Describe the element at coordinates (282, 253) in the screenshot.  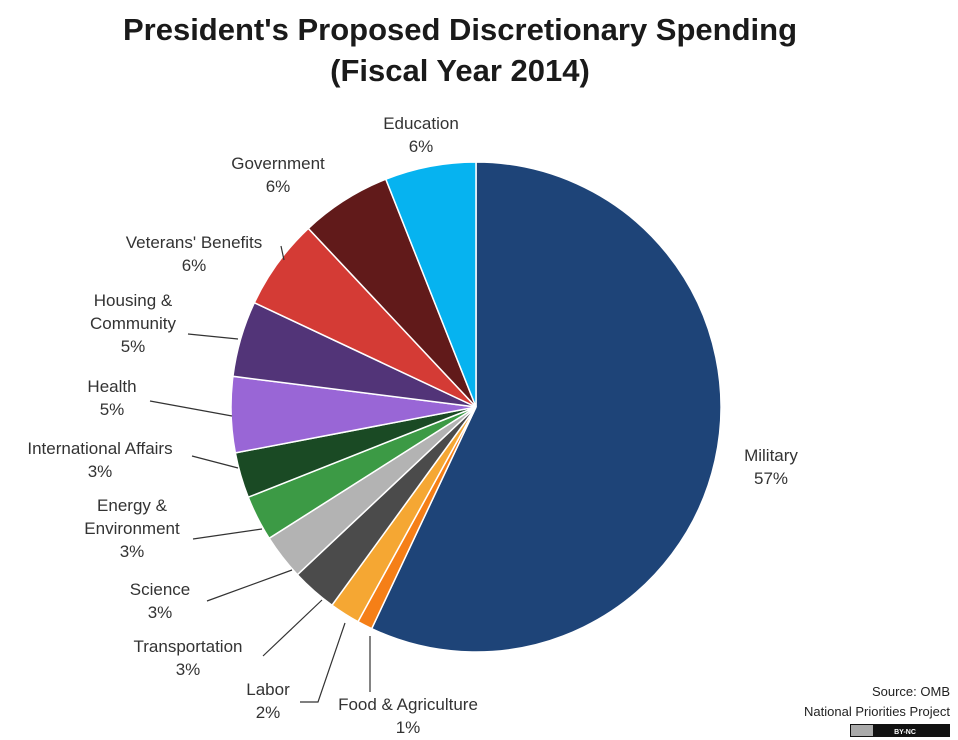
I see `leader-line-veterans-benefits` at that location.